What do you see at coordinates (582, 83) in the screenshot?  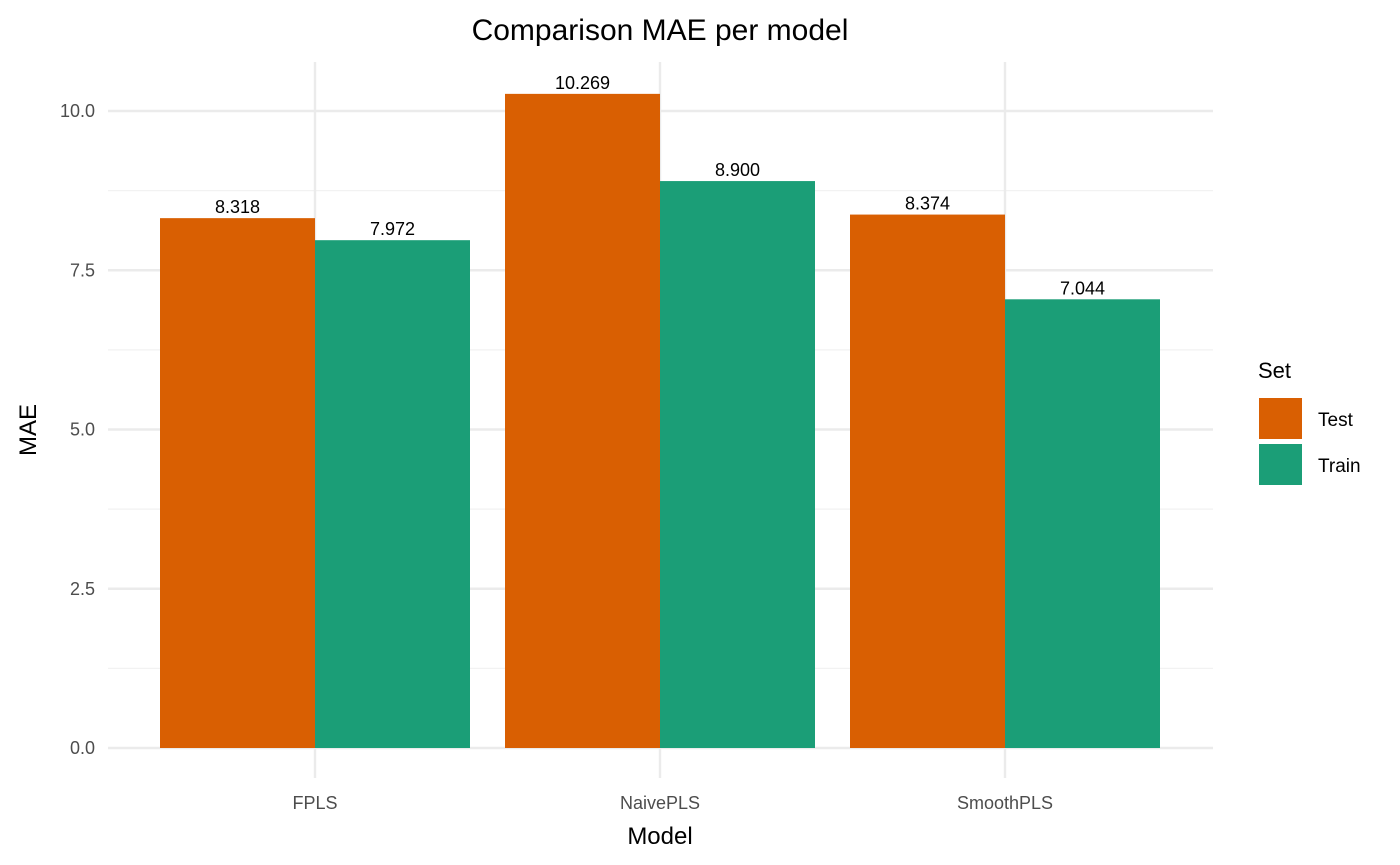 I see `data-label: 10.269` at bounding box center [582, 83].